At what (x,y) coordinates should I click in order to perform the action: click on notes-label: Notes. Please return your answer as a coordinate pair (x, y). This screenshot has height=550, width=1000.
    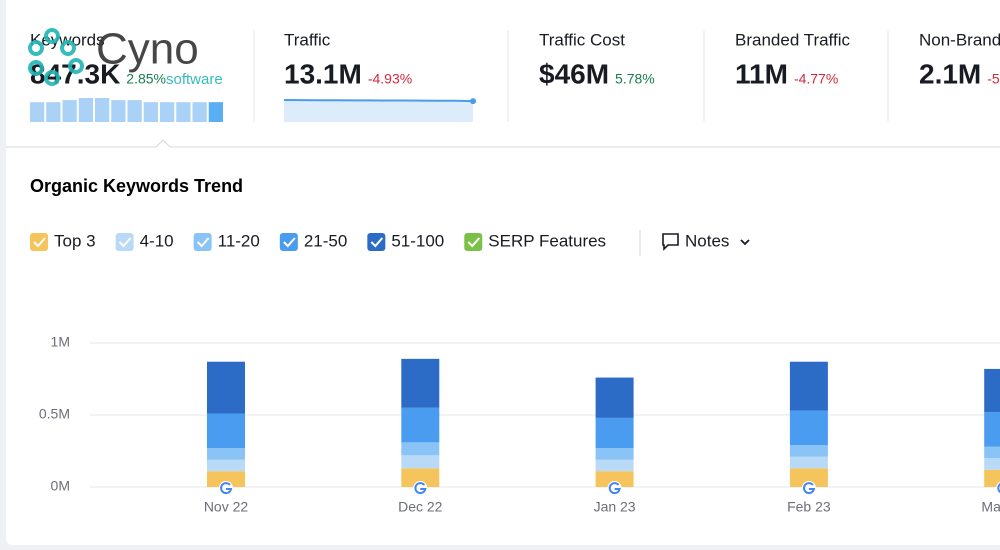
    Looking at the image, I should click on (707, 240).